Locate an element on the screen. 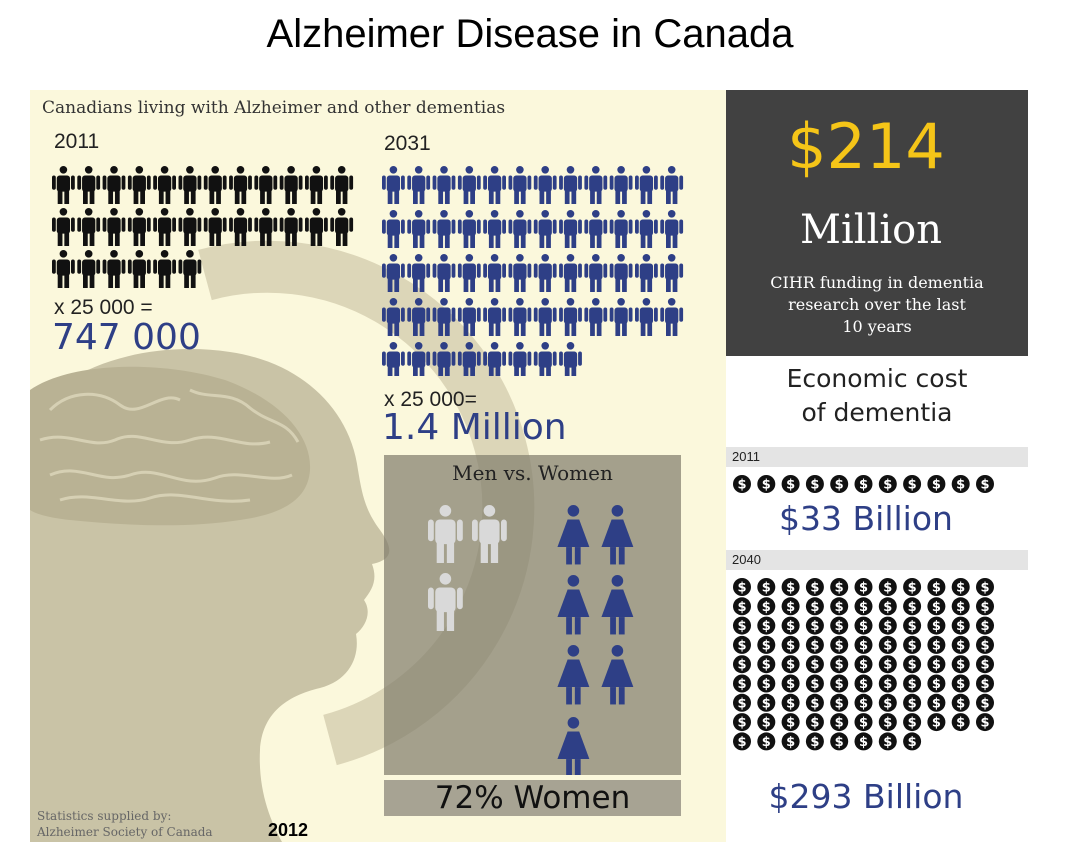 Image resolution: width=1086 pixels, height=857 pixels. funding-desc-line: CIHR funding in dementia is located at coordinates (877, 282).